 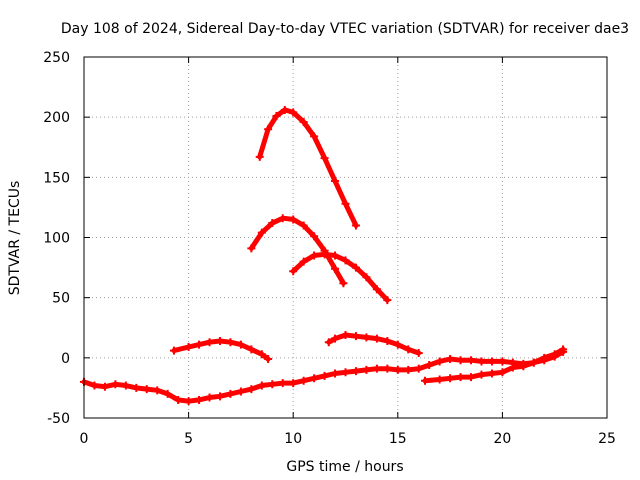 I want to click on x-tick-label: 10, so click(x=293, y=439).